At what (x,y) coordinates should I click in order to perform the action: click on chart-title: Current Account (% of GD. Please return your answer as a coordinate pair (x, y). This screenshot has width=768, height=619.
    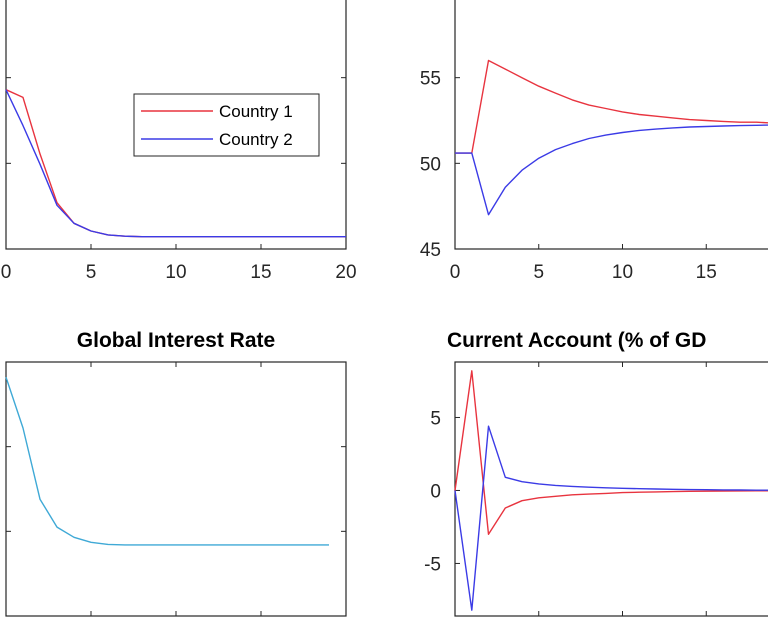
    Looking at the image, I should click on (576, 340).